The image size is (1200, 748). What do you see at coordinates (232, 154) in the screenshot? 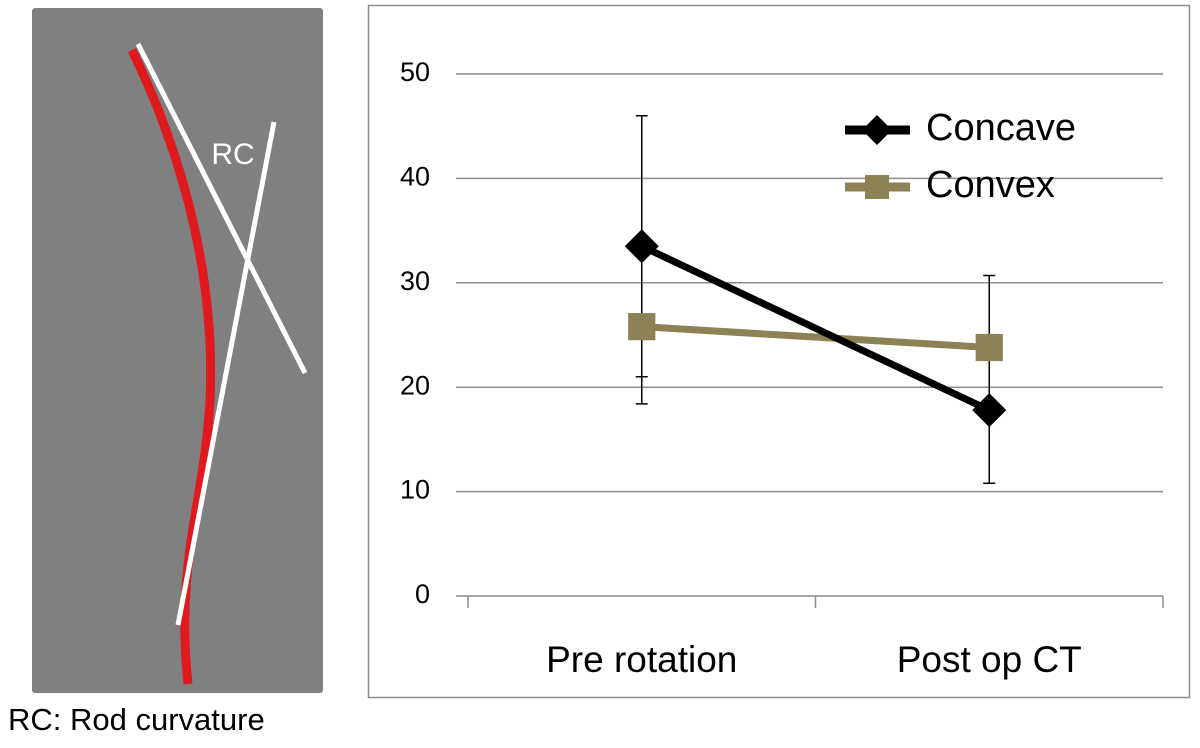
I see `diagram-label: RC` at bounding box center [232, 154].